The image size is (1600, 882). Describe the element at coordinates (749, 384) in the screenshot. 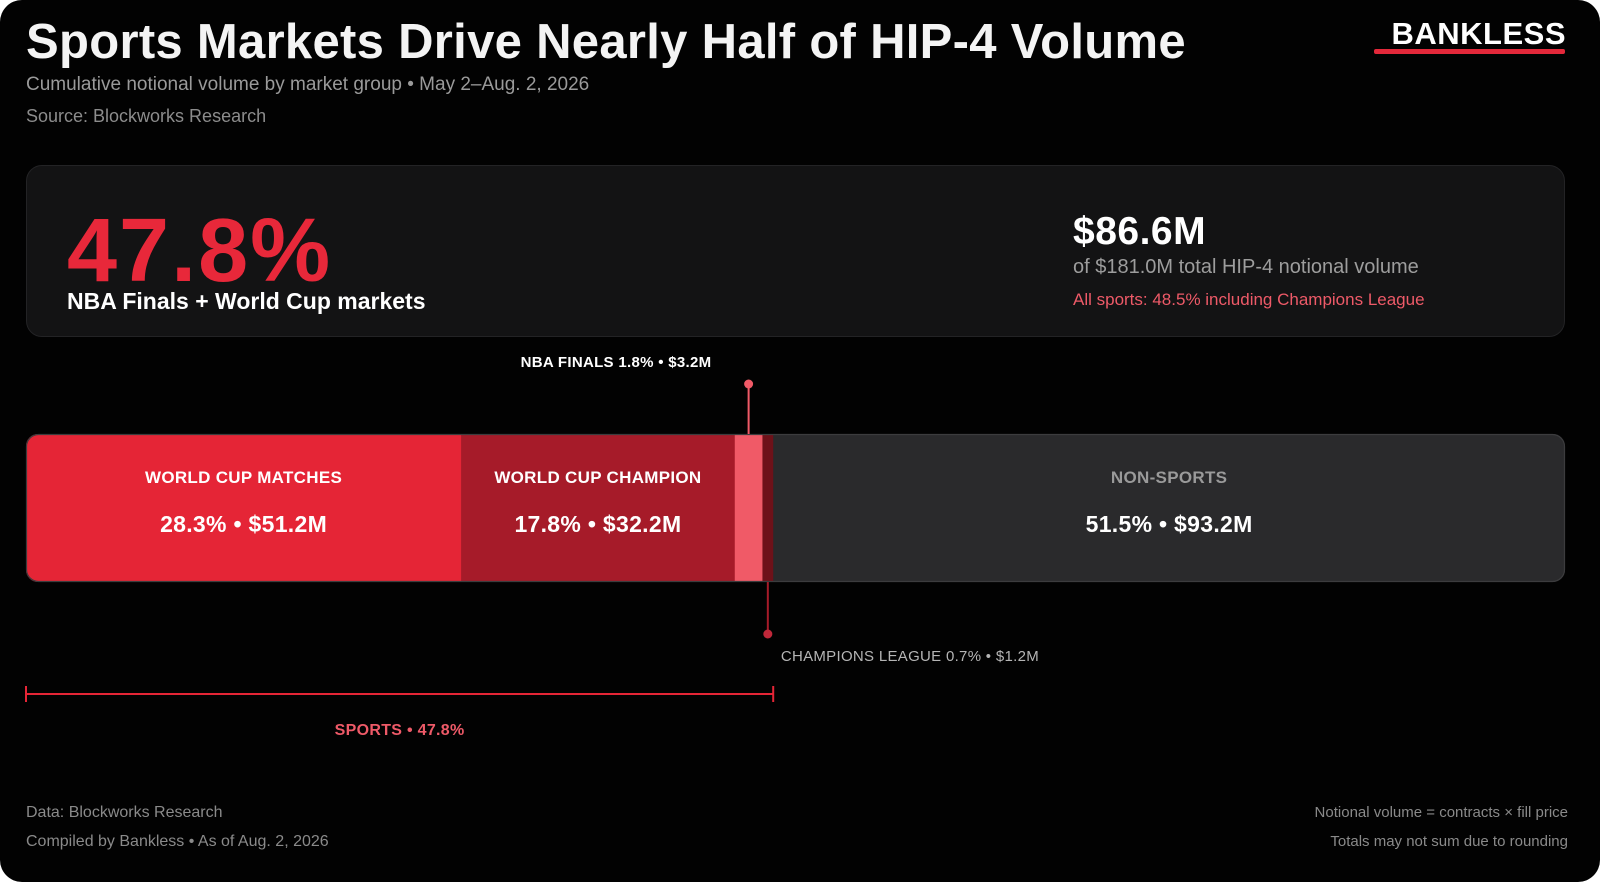

I see `nba-finals-leader-dot` at that location.